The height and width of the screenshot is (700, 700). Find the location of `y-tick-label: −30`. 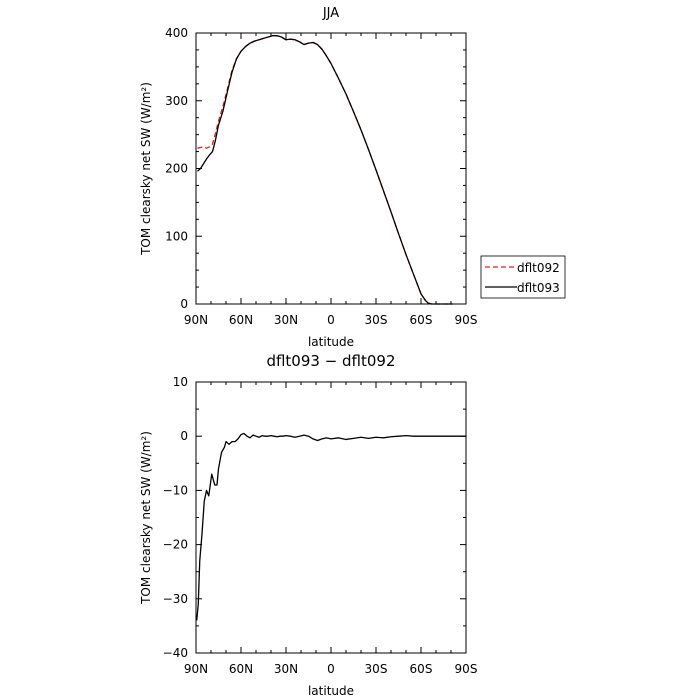

y-tick-label: −30 is located at coordinates (175, 599).